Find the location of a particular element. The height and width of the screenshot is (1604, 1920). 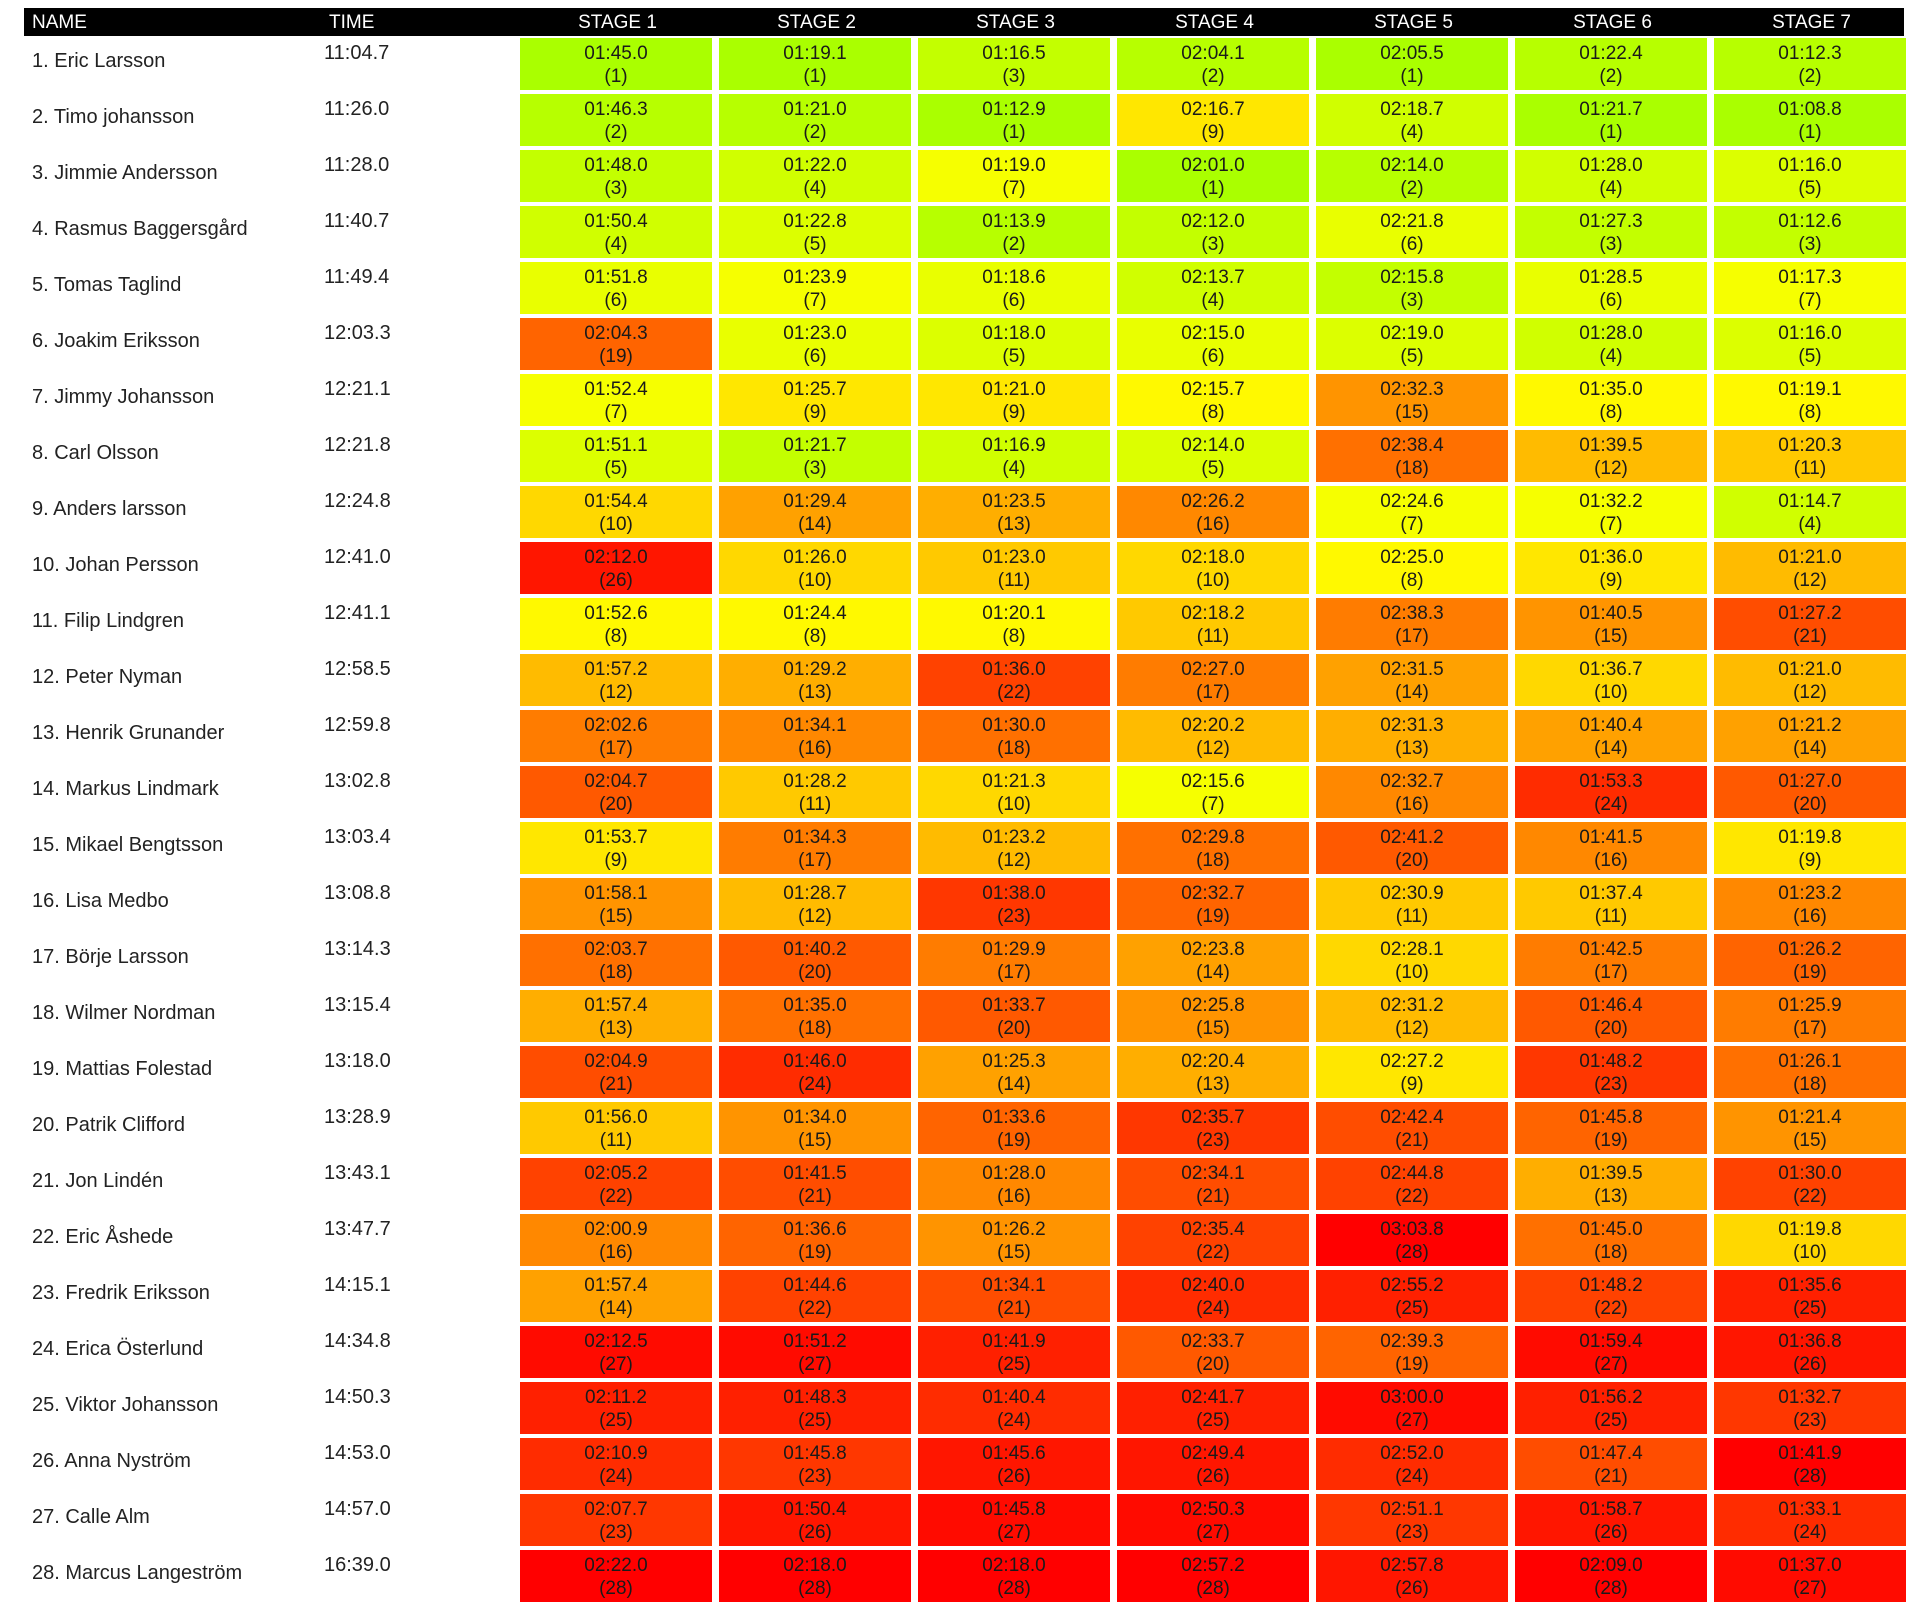

stage-rank: (11) is located at coordinates (1611, 916).